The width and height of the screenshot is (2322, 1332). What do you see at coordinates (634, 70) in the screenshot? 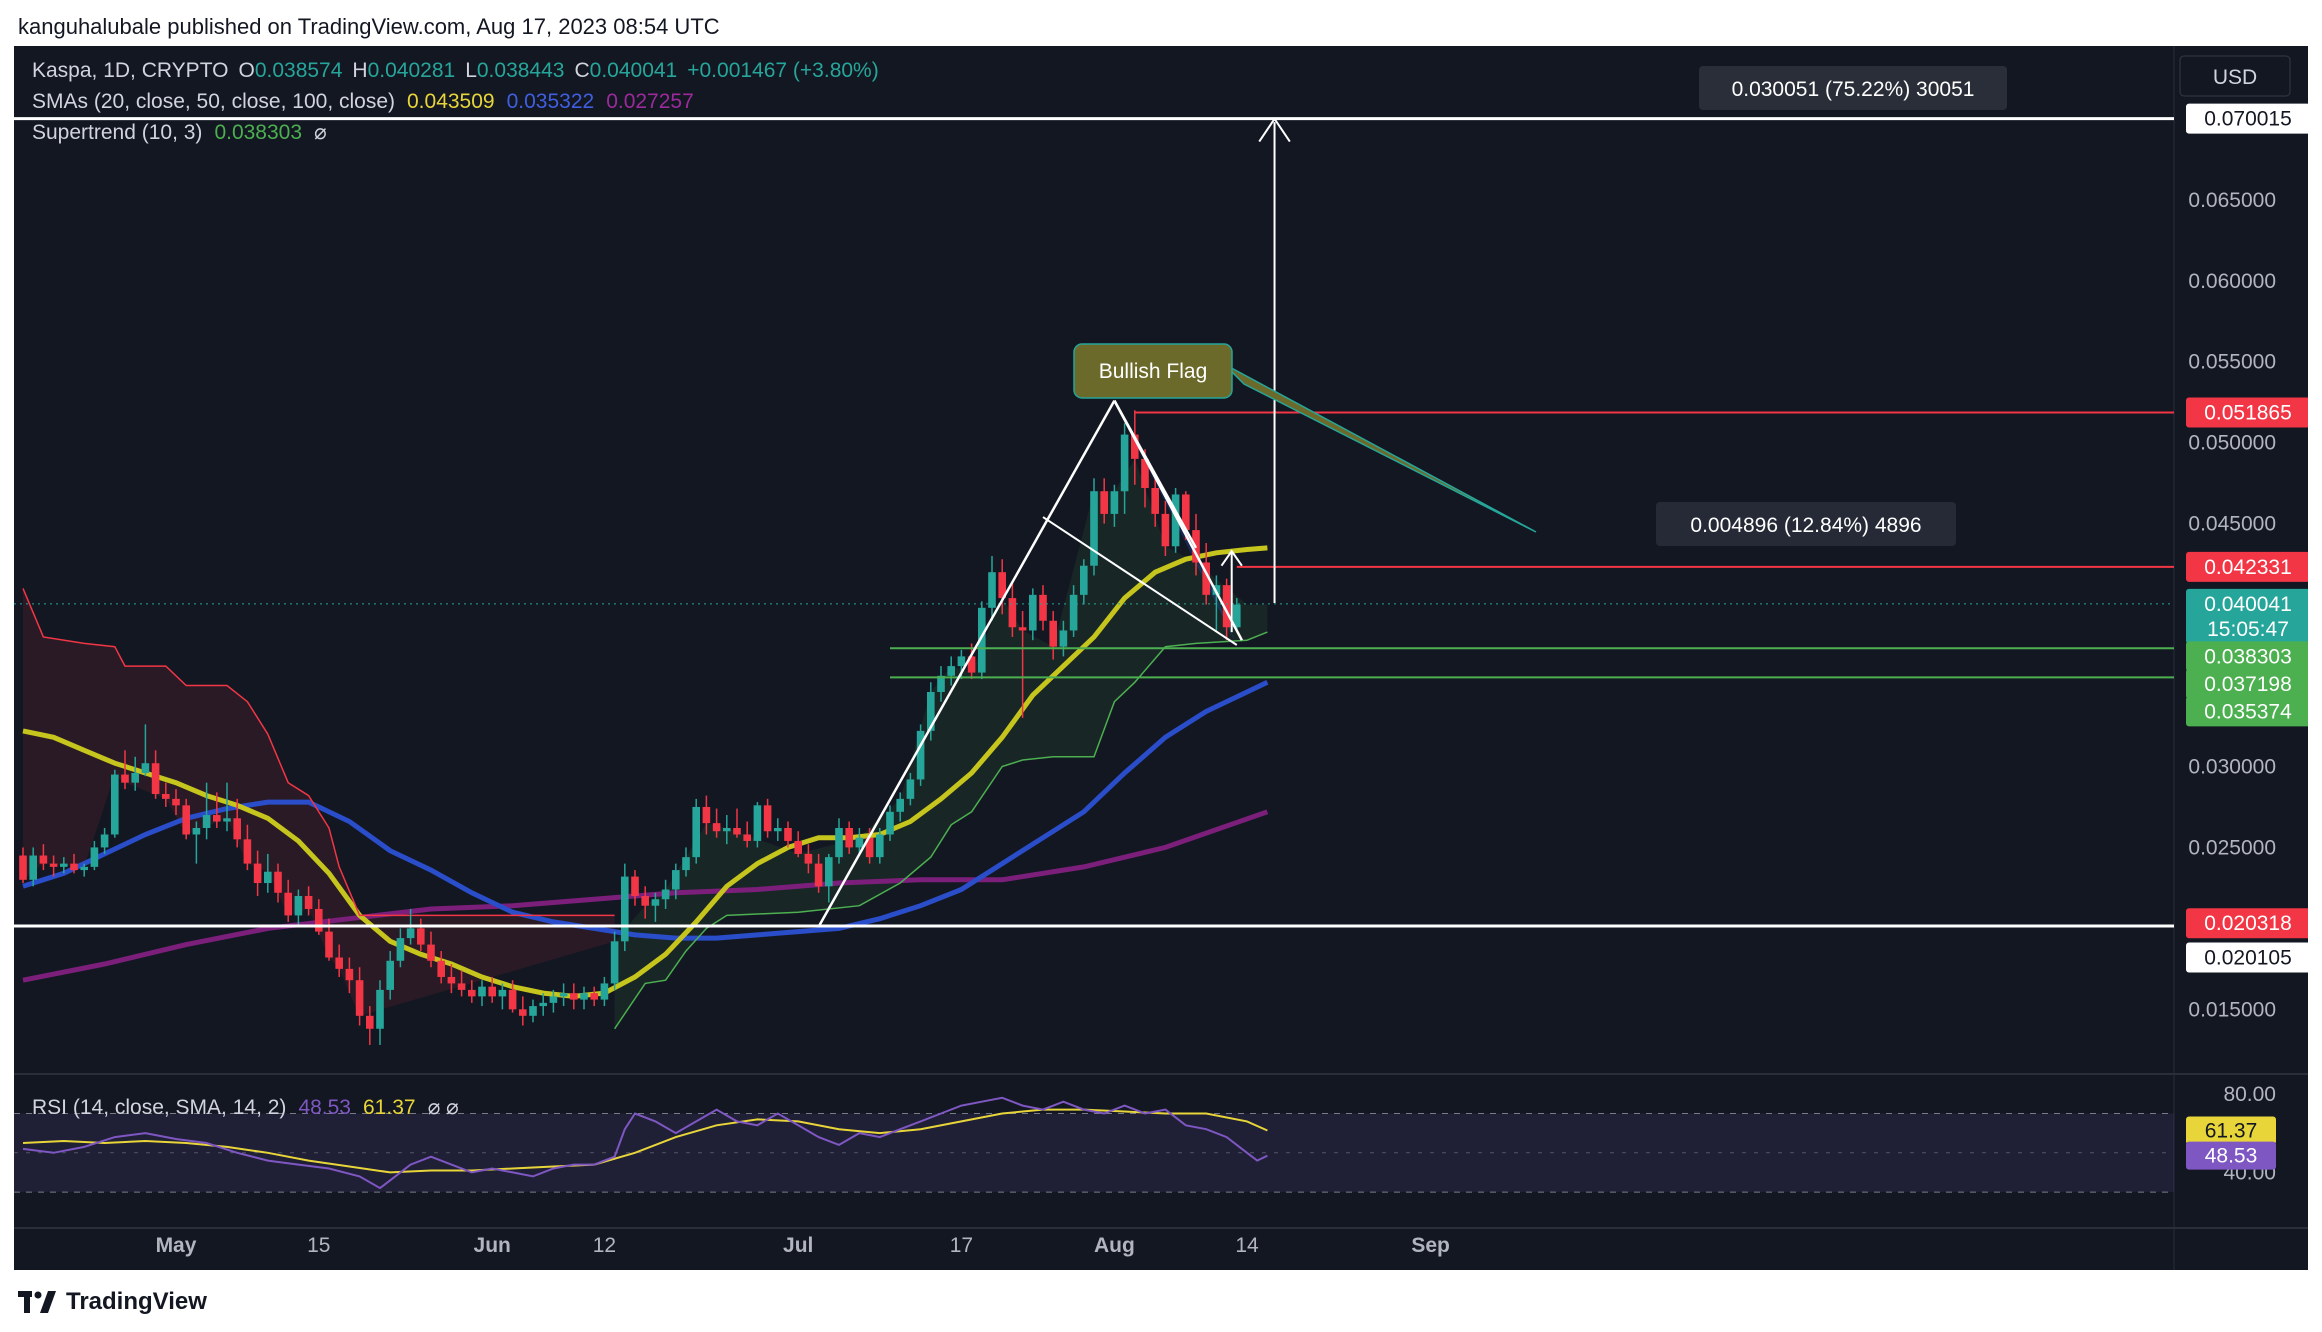
I see `legend-close: 0.040041` at bounding box center [634, 70].